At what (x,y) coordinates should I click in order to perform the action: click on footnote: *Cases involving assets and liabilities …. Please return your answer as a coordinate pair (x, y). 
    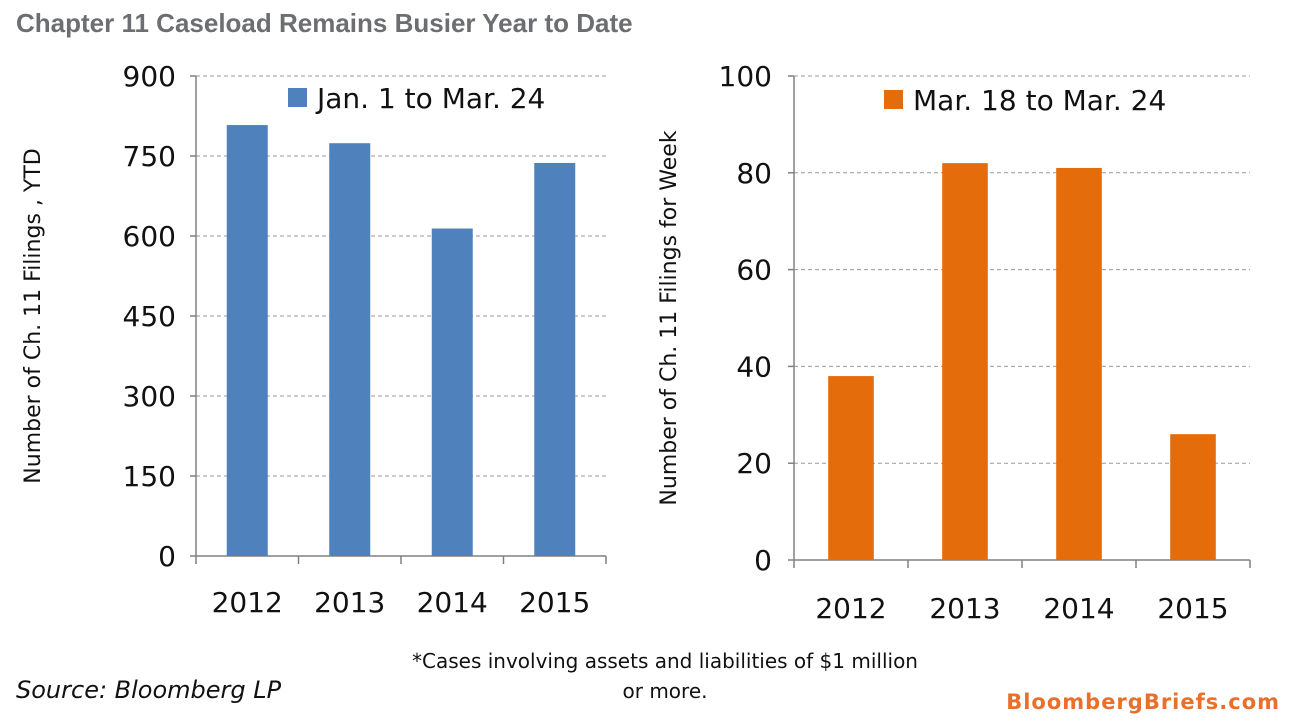
    Looking at the image, I should click on (665, 676).